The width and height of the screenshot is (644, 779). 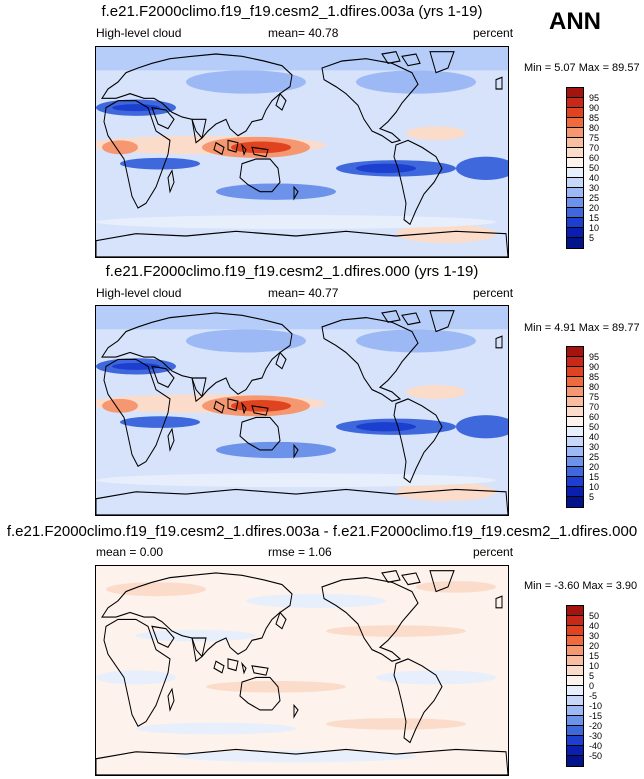 What do you see at coordinates (596, 755) in the screenshot?
I see `colorbar-tick-label: -50` at bounding box center [596, 755].